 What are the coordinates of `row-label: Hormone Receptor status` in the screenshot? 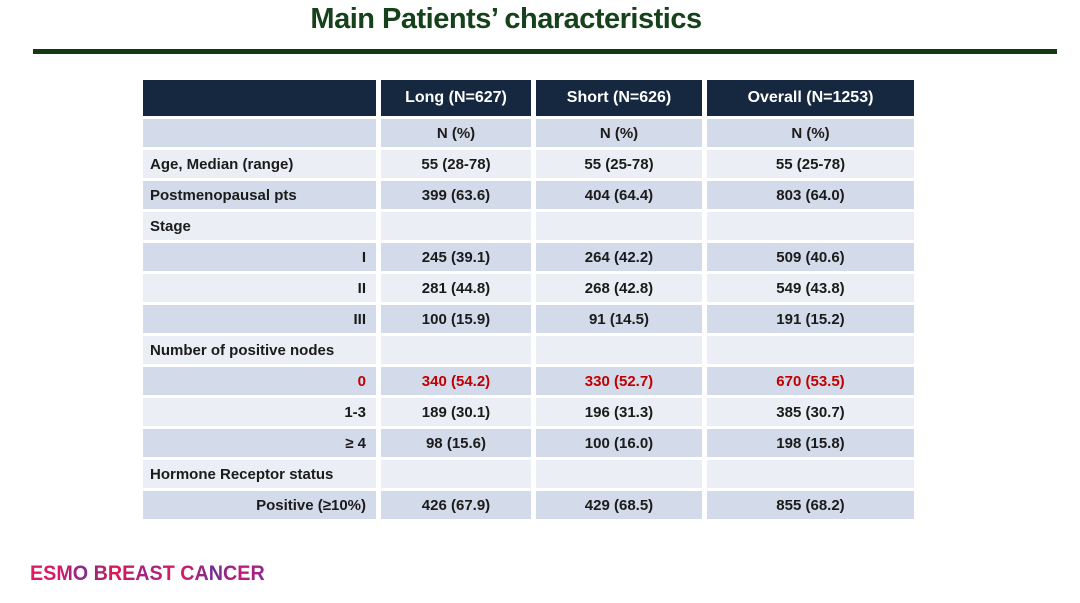 It's located at (259, 474).